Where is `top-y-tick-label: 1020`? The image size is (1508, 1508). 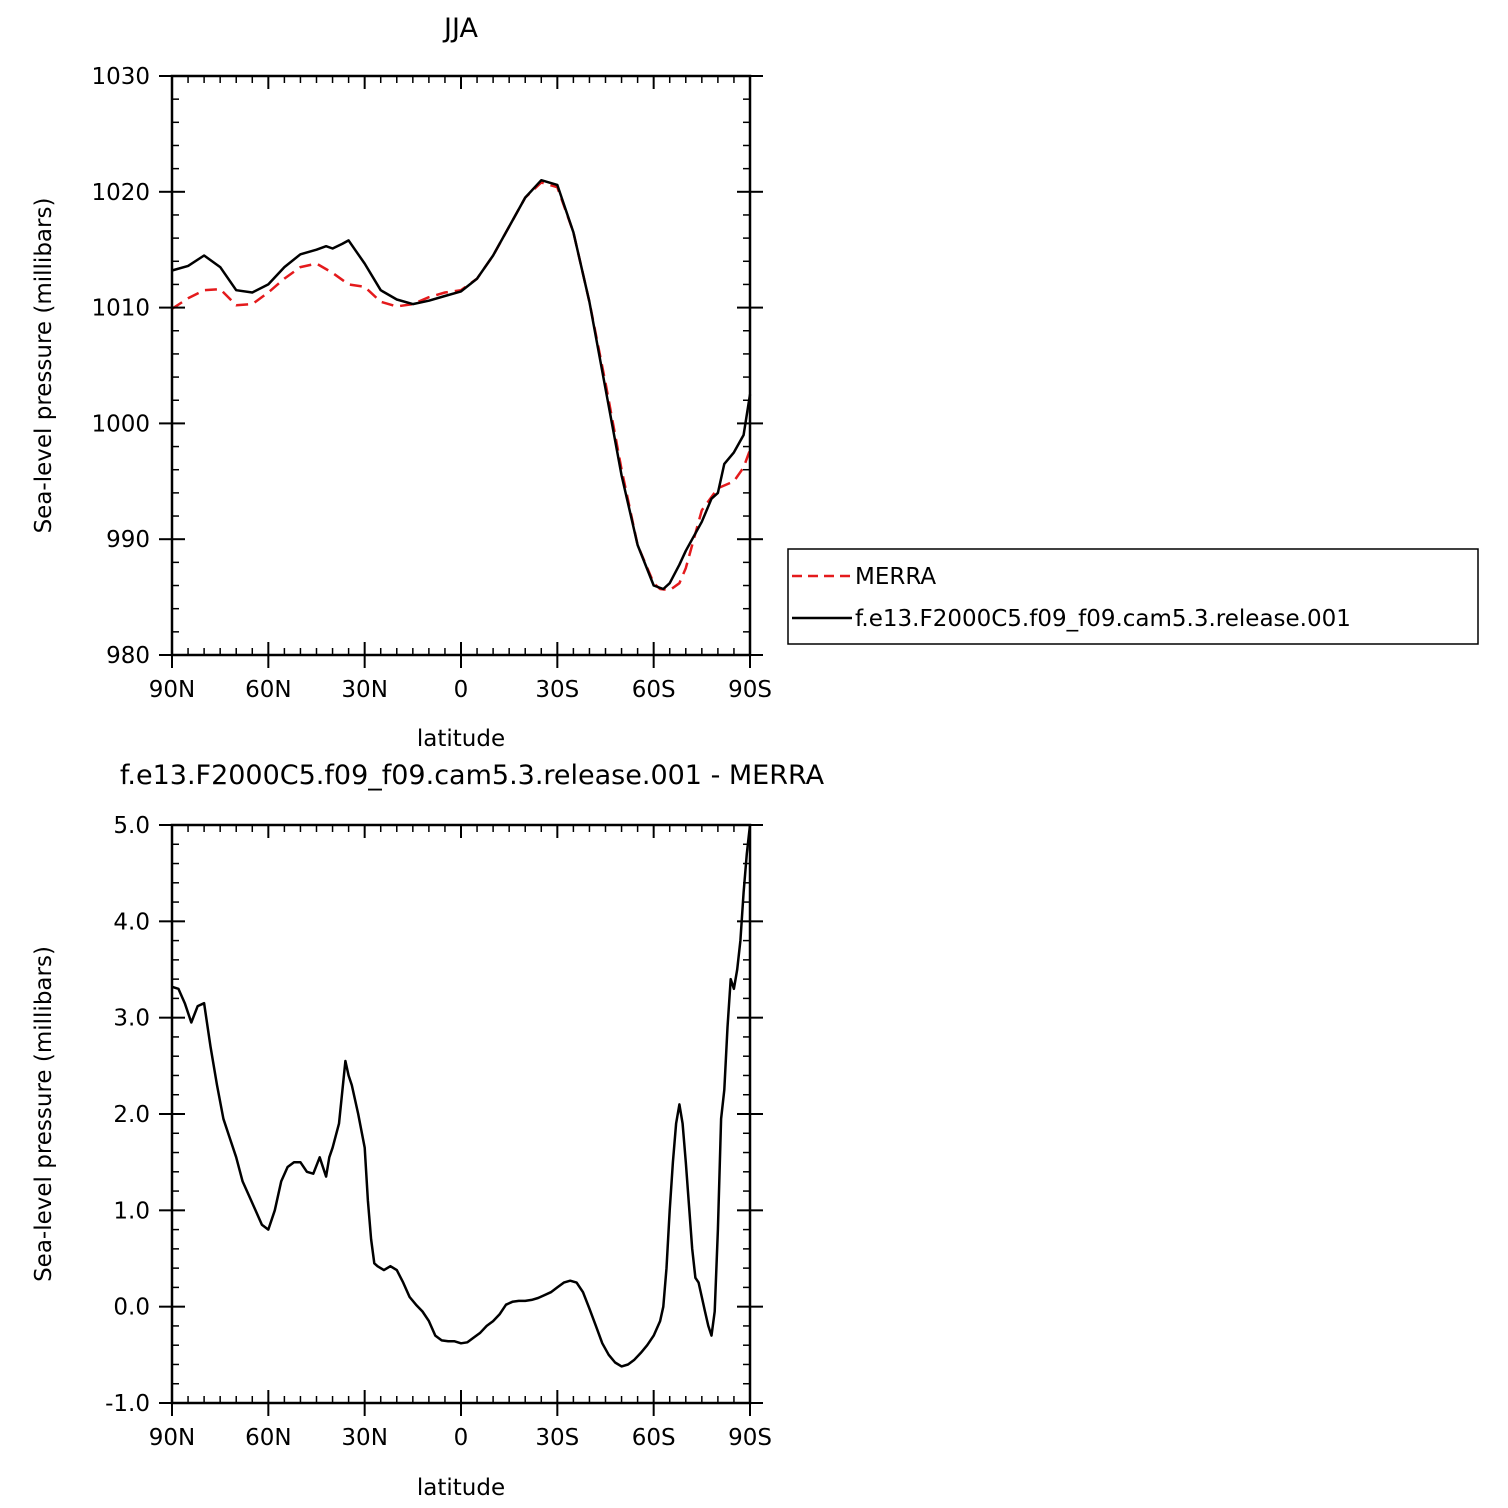 top-y-tick-label: 1020 is located at coordinates (120, 193).